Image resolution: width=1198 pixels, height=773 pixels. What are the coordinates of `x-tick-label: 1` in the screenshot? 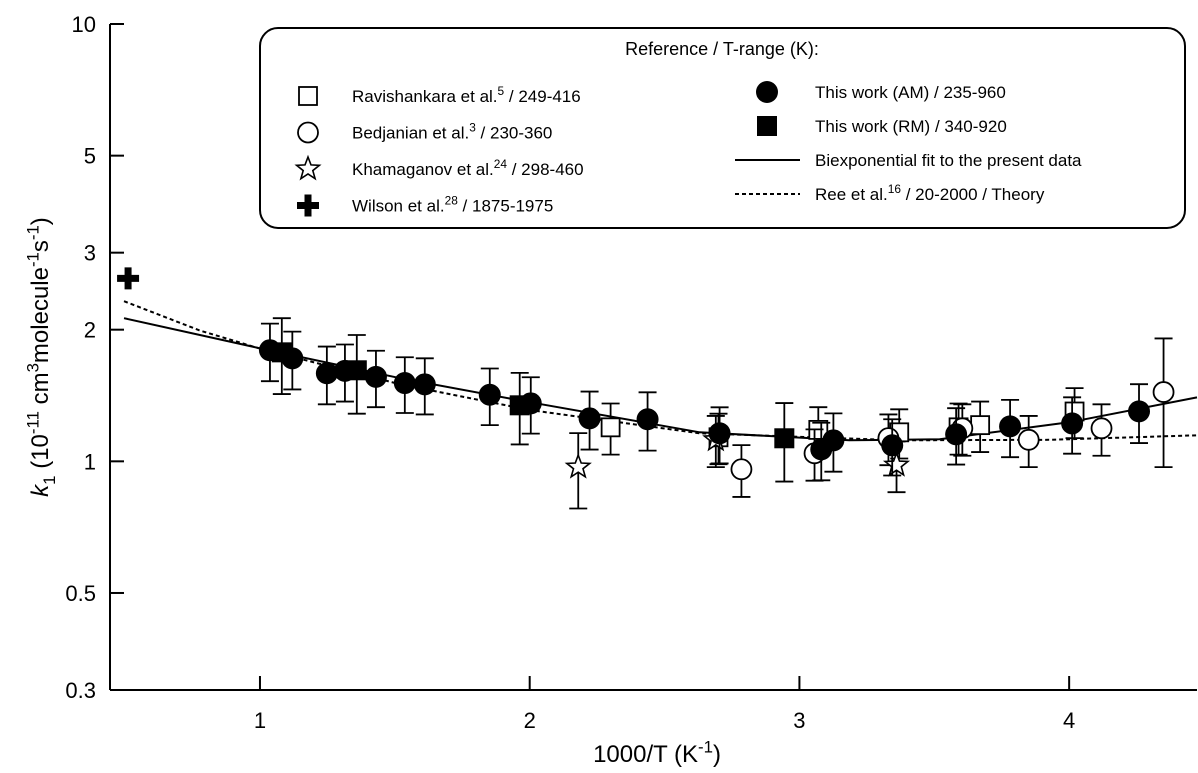 It's located at (260, 720).